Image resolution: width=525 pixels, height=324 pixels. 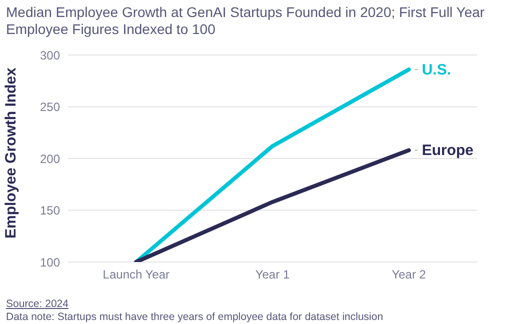 I want to click on x-tick-label: Year 2, so click(x=409, y=275).